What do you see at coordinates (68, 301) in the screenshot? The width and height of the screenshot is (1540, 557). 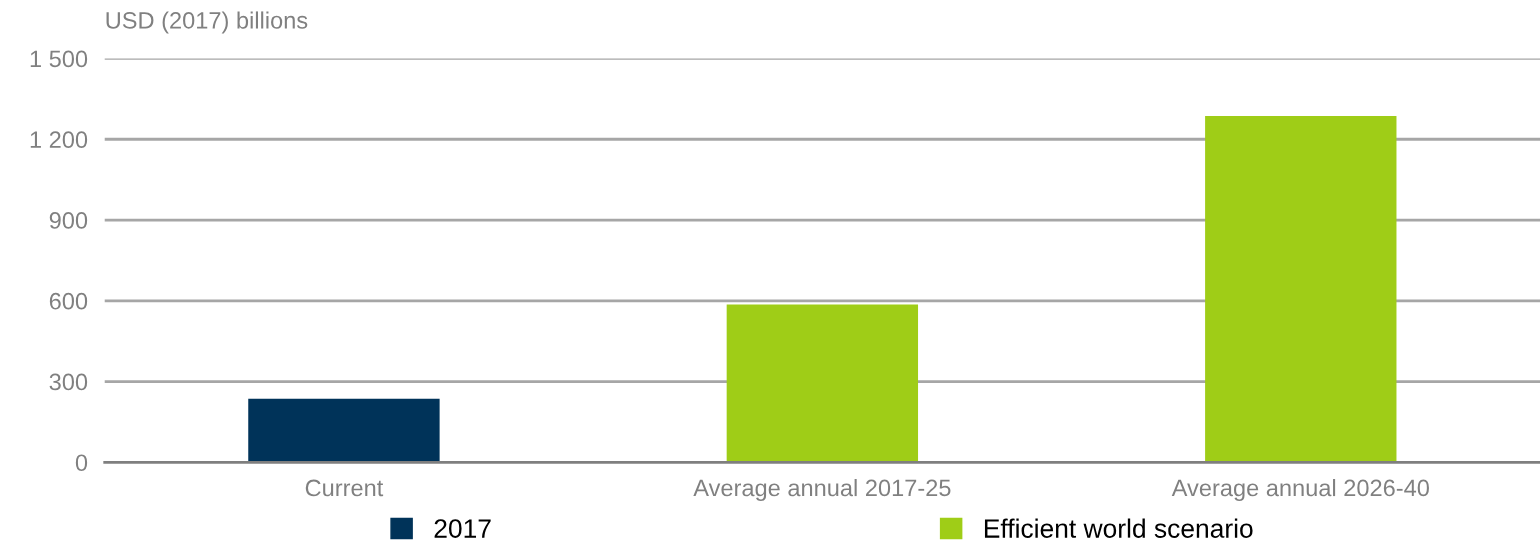 I see `y-tick-label: 600` at bounding box center [68, 301].